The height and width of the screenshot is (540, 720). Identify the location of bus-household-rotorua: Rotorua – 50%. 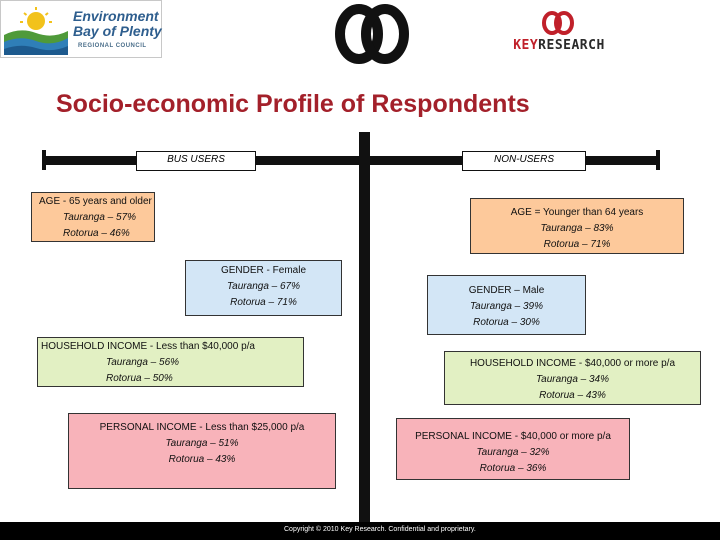
(139, 378).